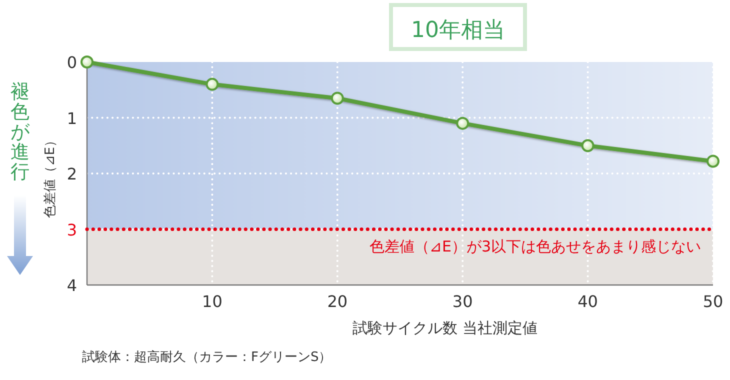  I want to click on x-tick-label: 20, so click(337, 301).